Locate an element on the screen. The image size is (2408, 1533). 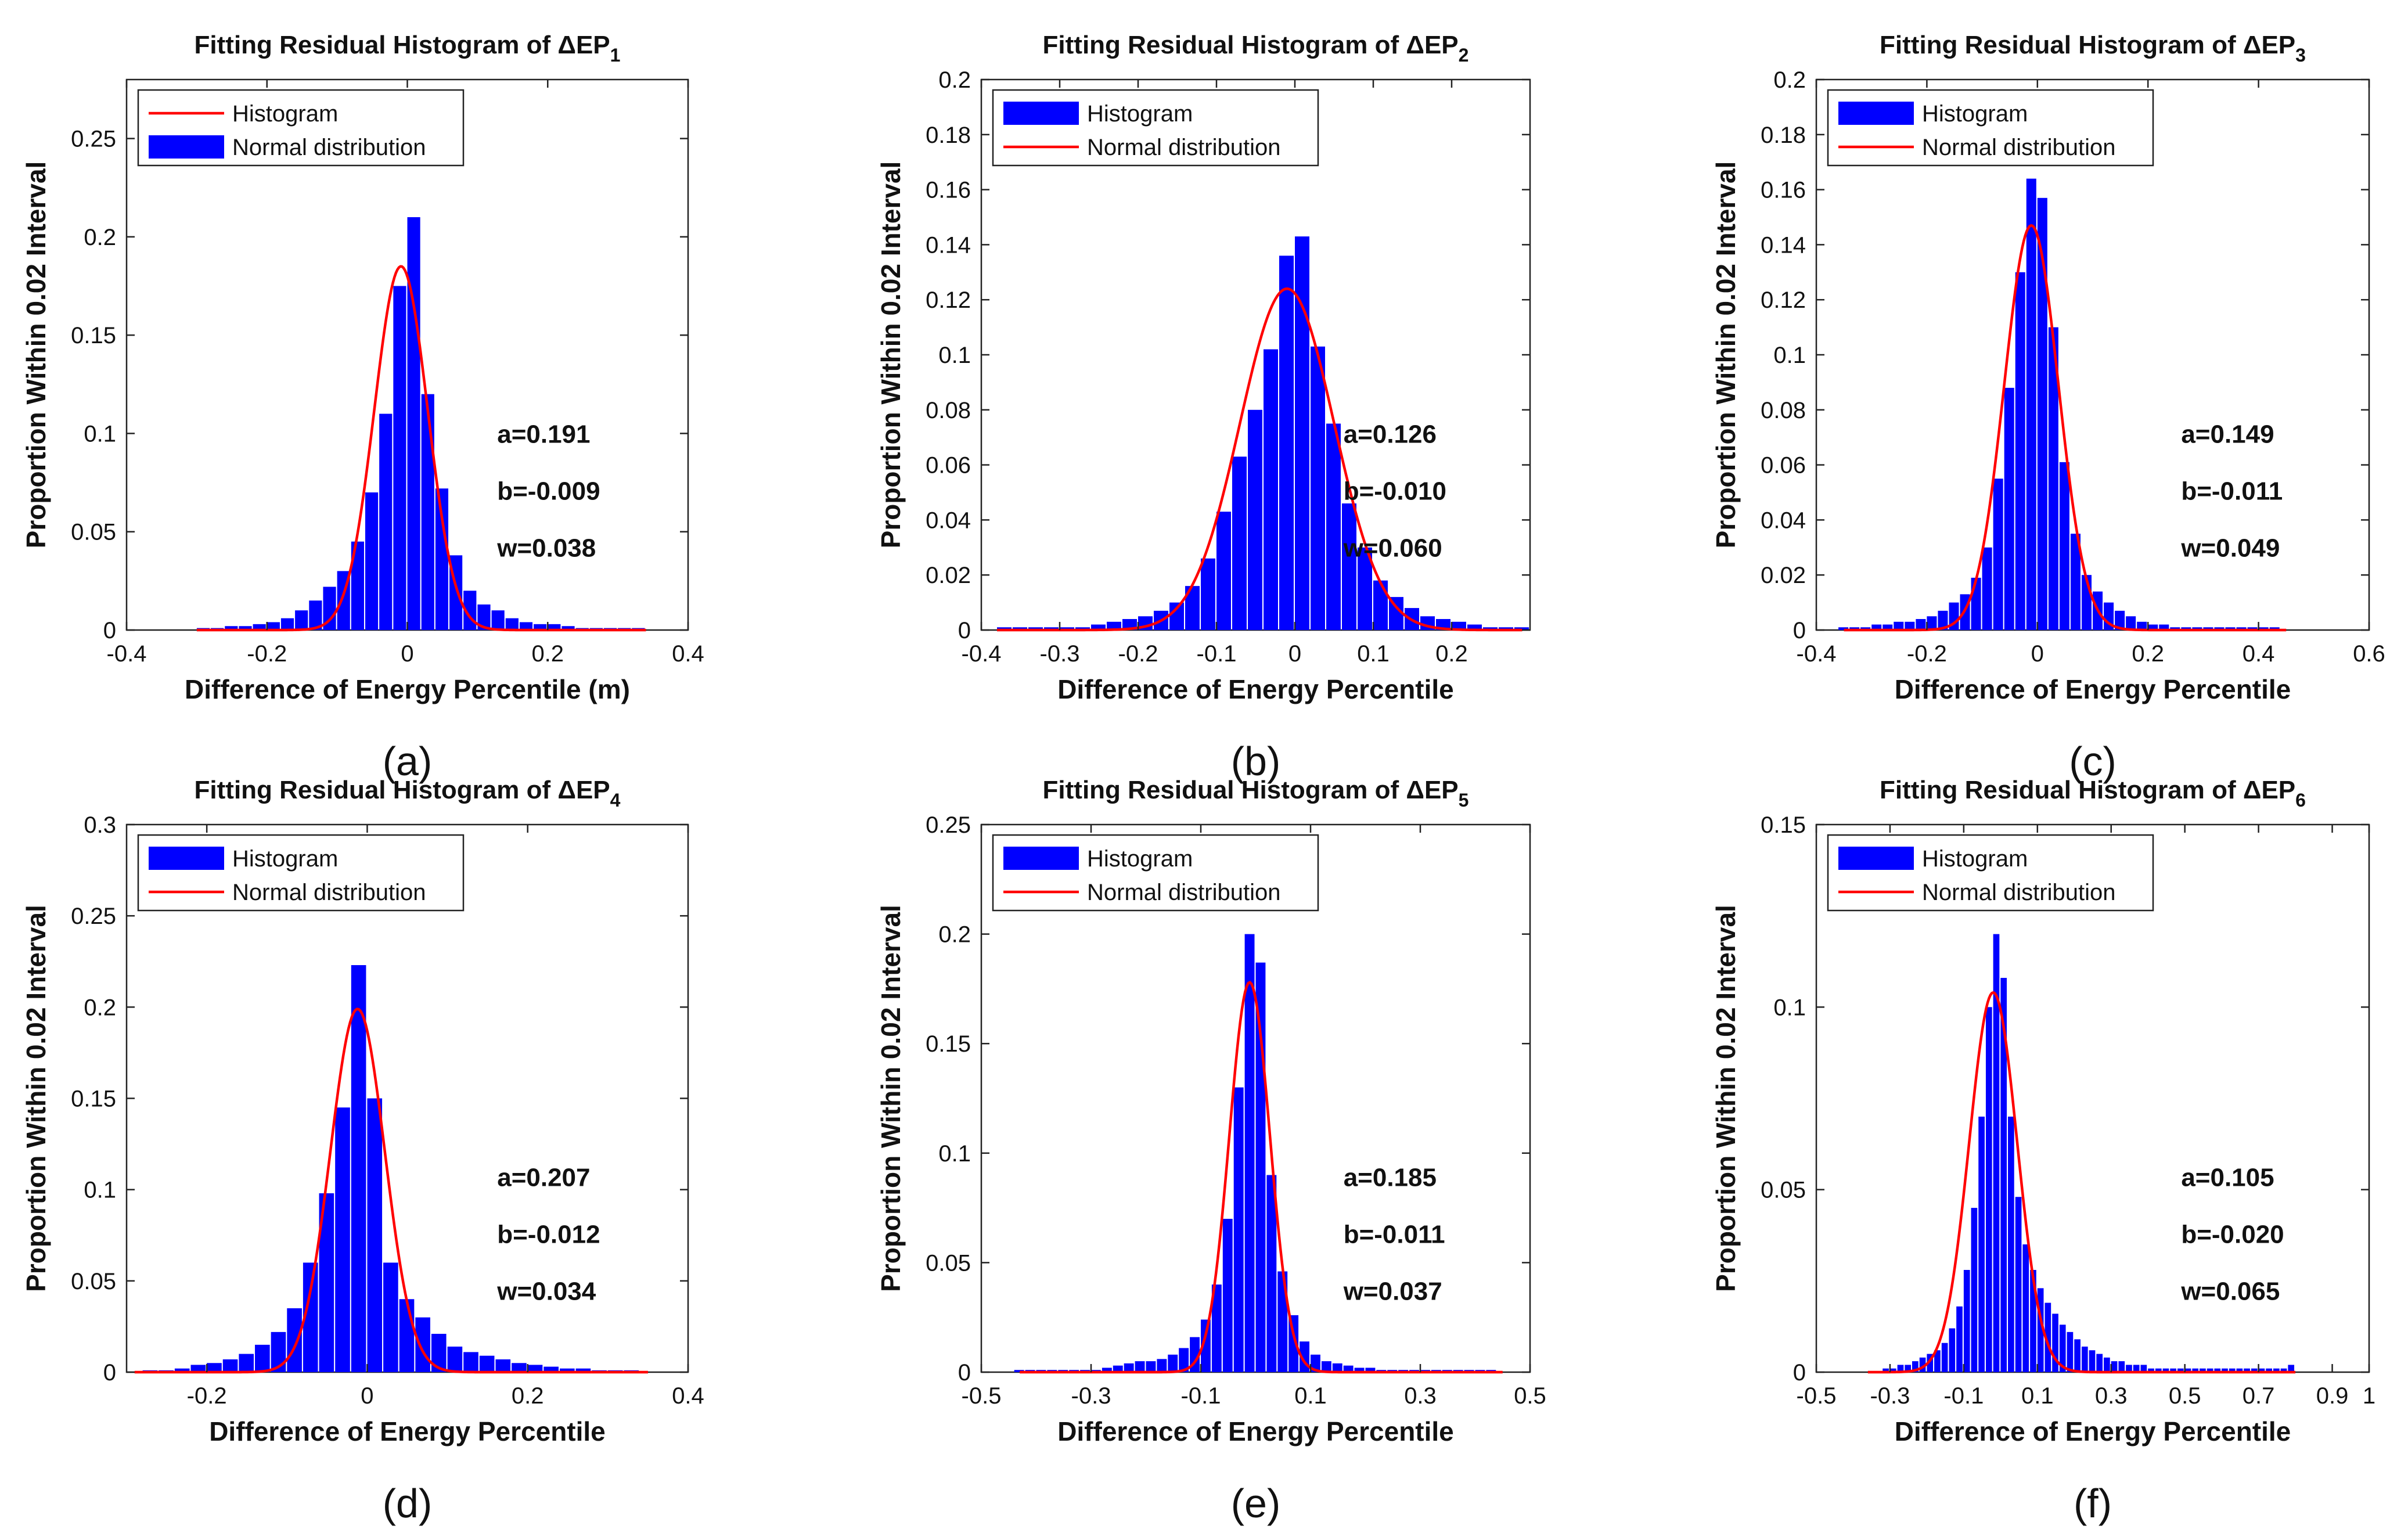
legend: Histogram Normal distribution is located at coordinates (1155, 128).